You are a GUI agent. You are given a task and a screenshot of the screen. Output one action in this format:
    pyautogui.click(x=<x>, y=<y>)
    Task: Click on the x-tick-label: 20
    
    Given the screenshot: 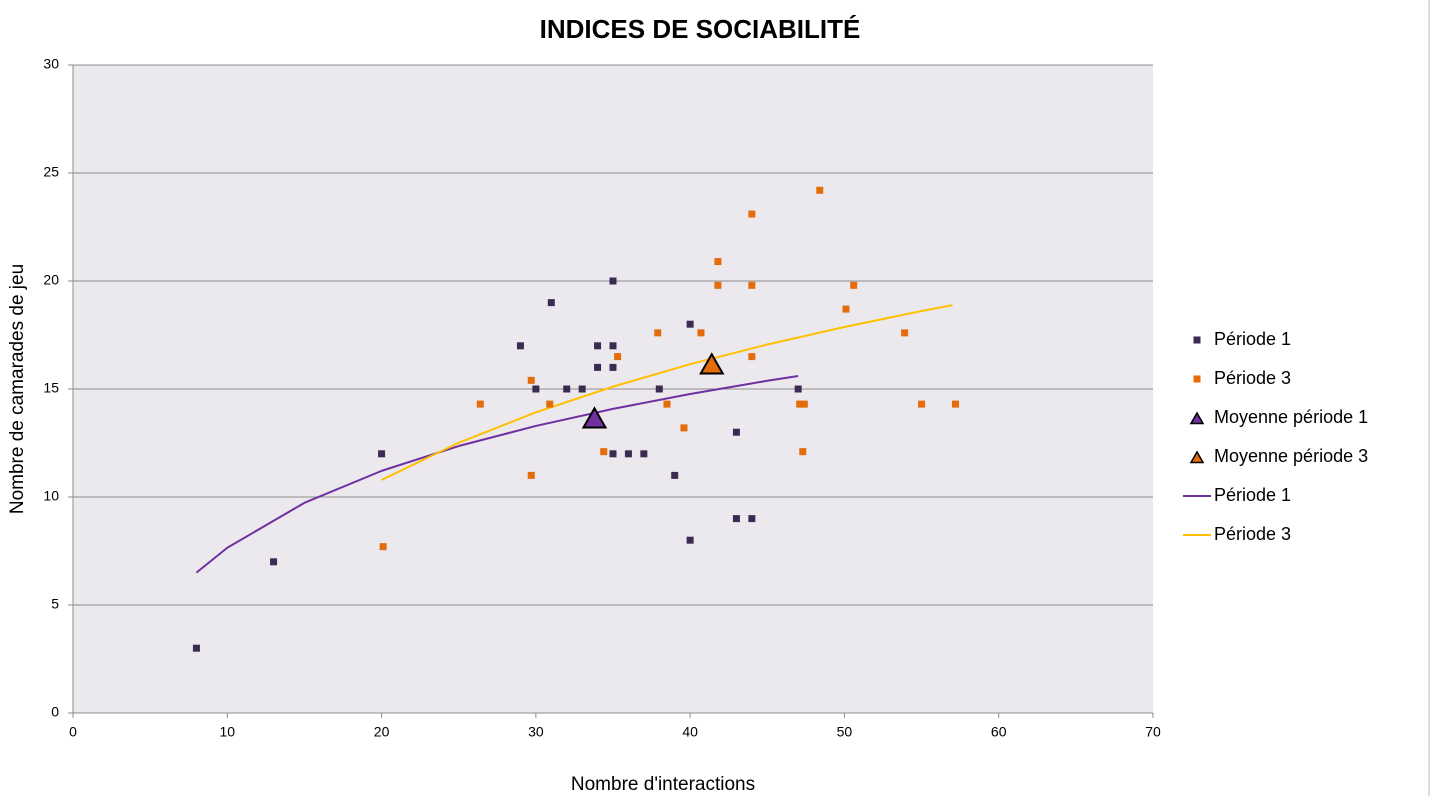 What is the action you would take?
    pyautogui.click(x=382, y=732)
    